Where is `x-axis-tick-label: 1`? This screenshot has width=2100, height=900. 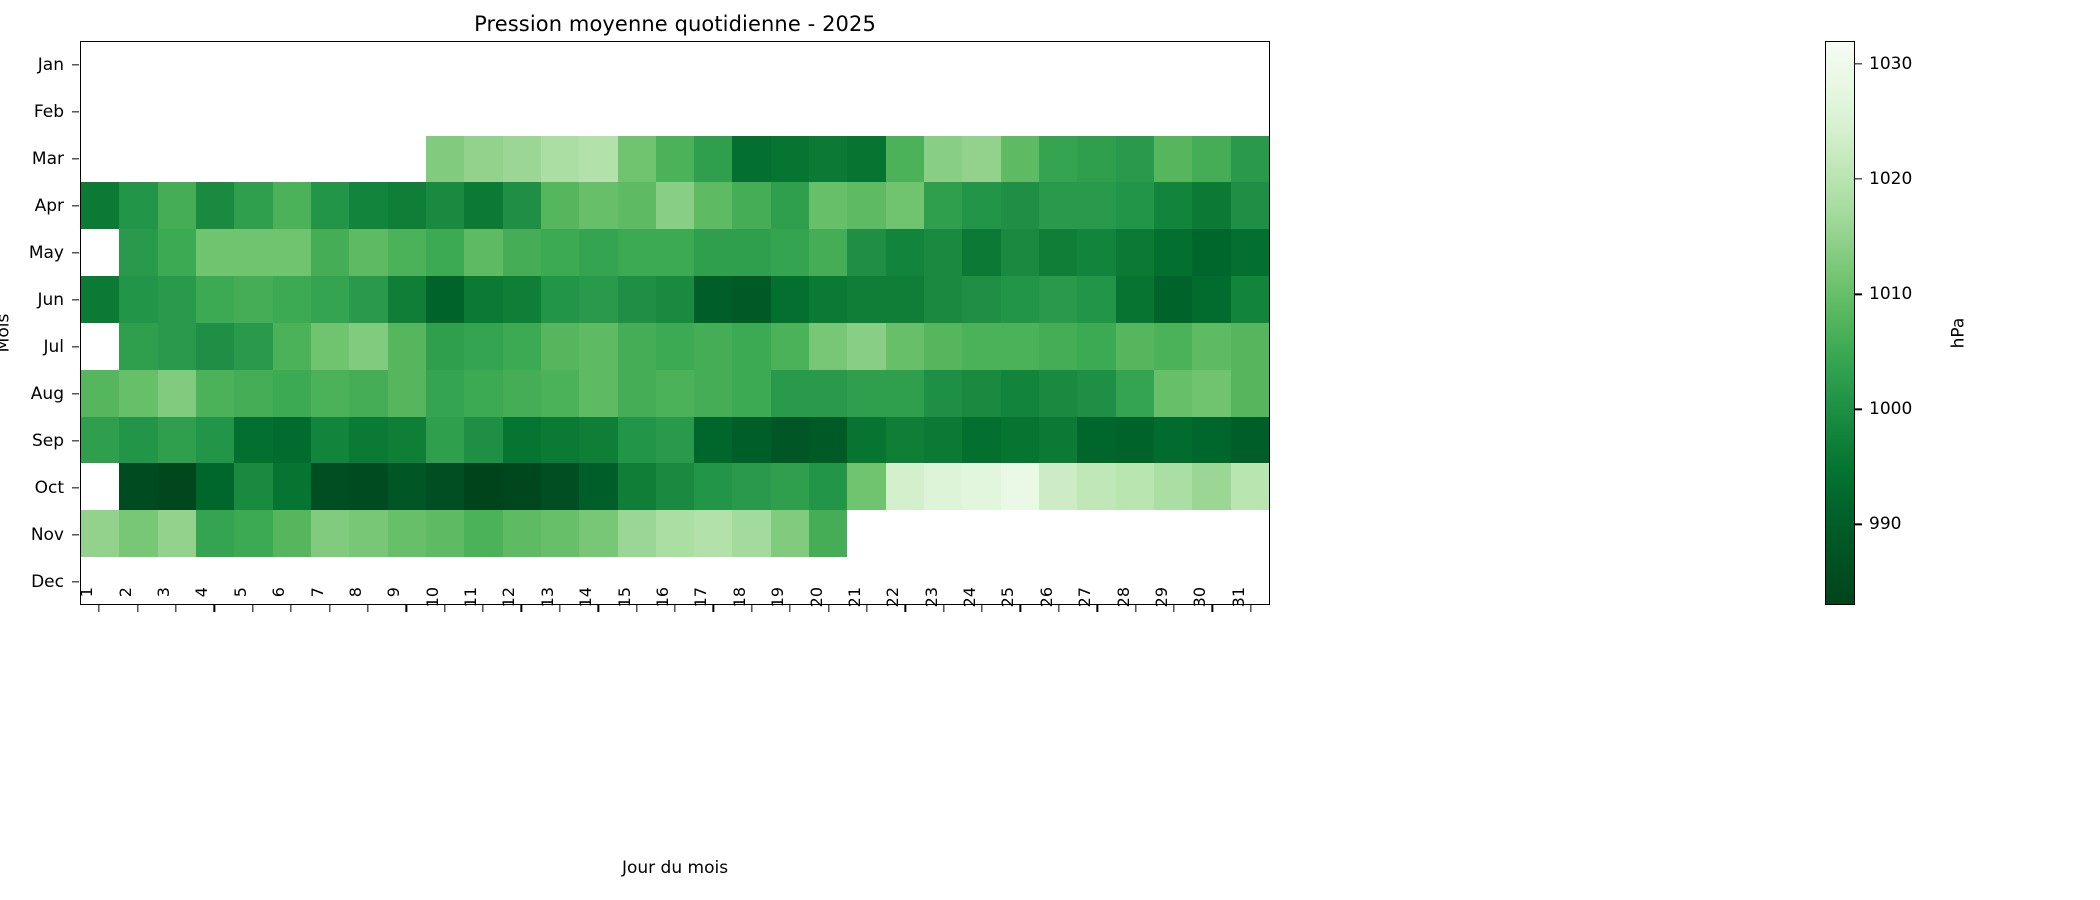
x-axis-tick-label: 1 is located at coordinates (87, 592).